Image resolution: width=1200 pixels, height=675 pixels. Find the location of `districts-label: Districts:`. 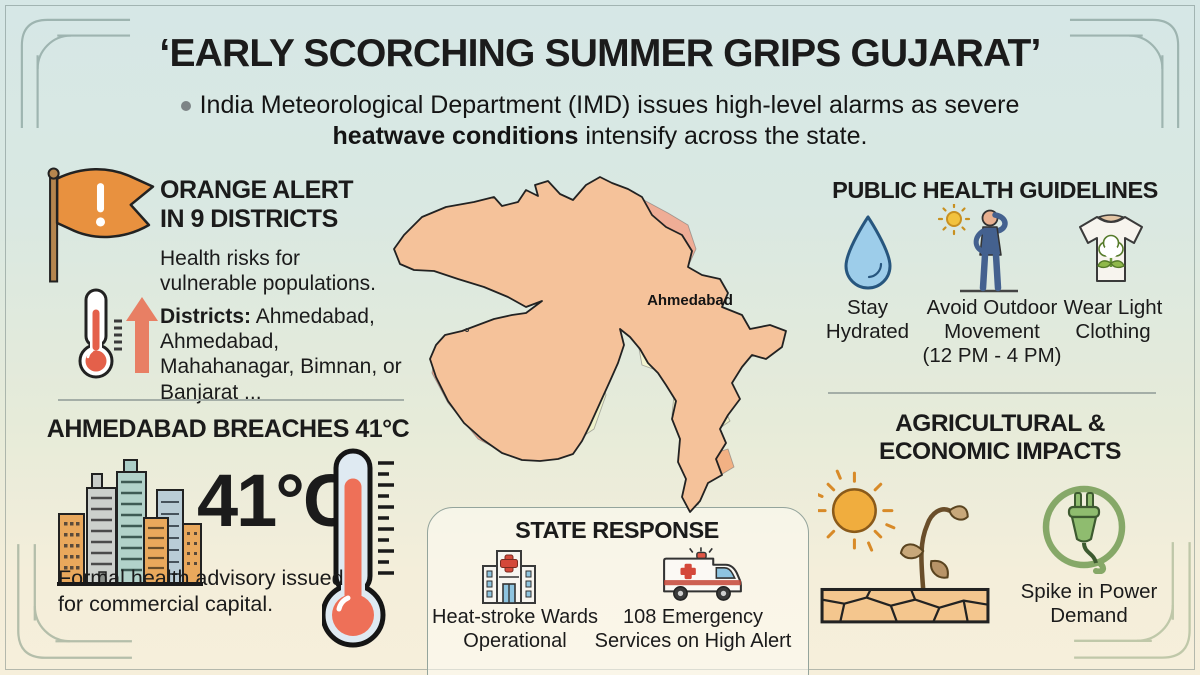

districts-label: Districts: is located at coordinates (206, 316).